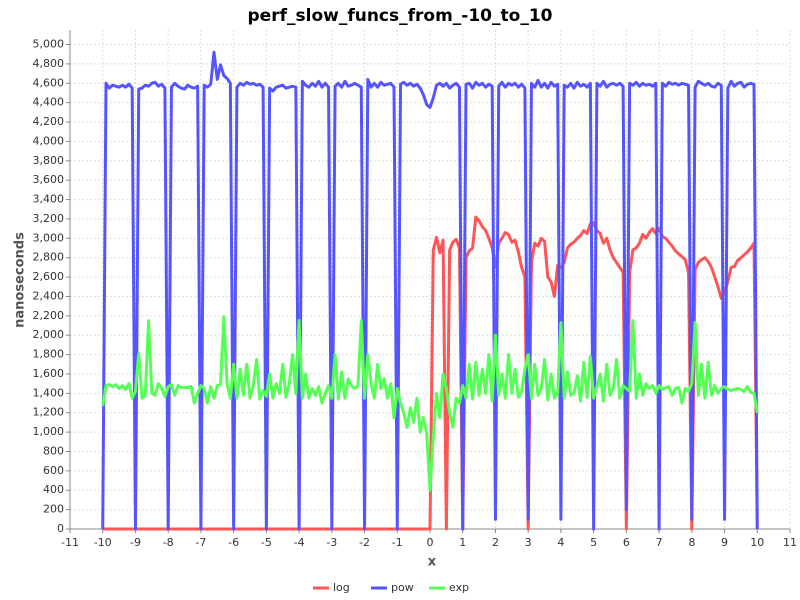 This screenshot has width=800, height=600. I want to click on y-tick-label: 2,200, so click(49, 315).